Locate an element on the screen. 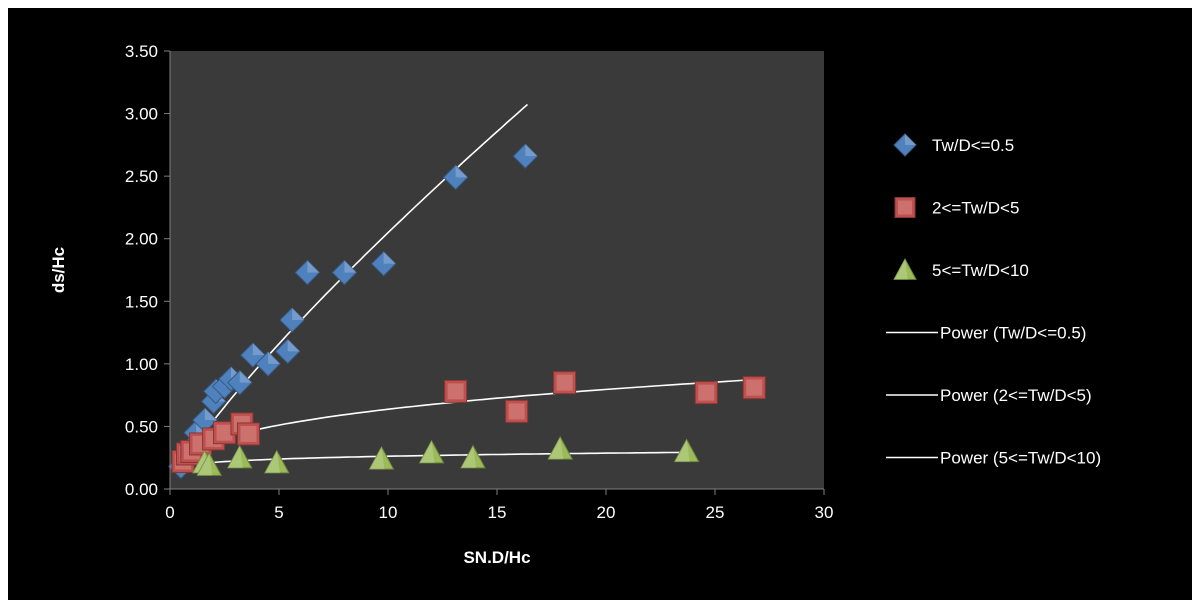 The image size is (1196, 606). legend-label-series3: 5<=Tw/D<10 is located at coordinates (980, 270).